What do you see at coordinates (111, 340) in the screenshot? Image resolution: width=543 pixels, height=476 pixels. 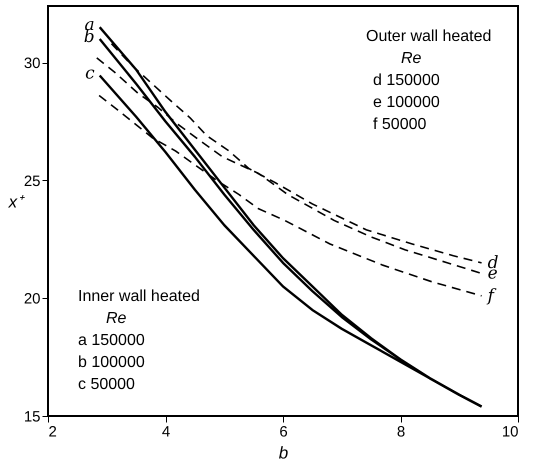 I see `annotation: a 150000` at bounding box center [111, 340].